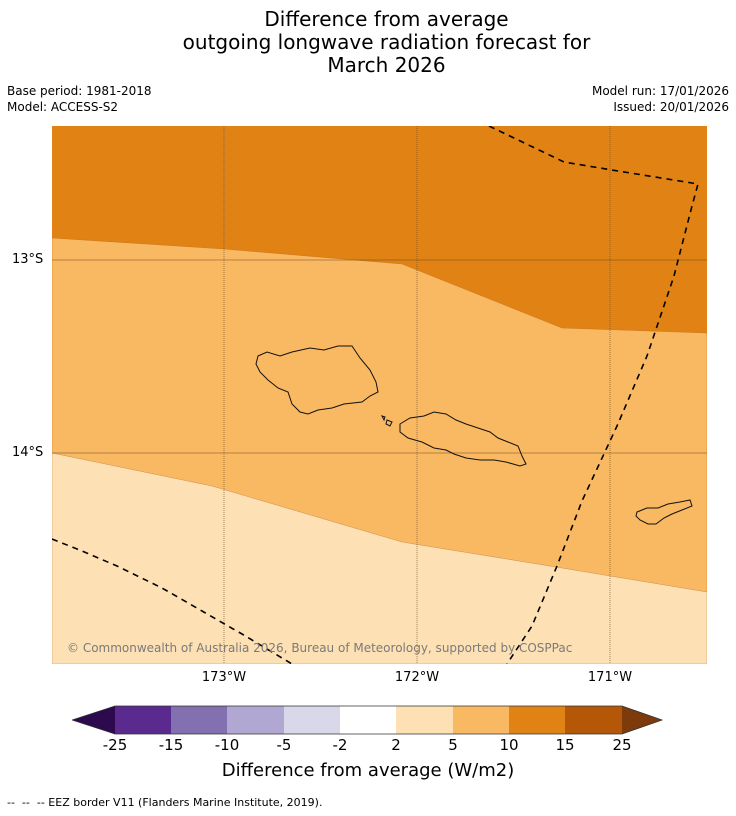  Describe the element at coordinates (610, 677) in the screenshot. I see `lon-label-171w: 171°W` at that location.